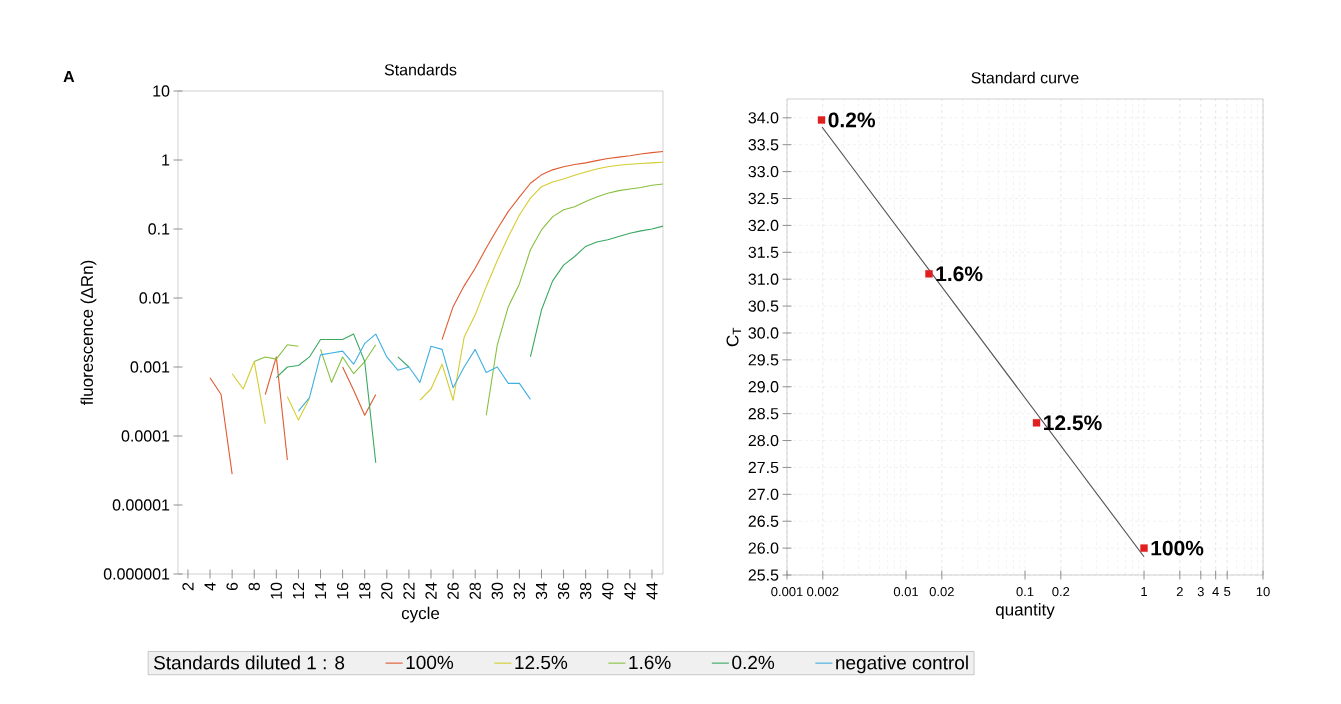  What do you see at coordinates (1227, 592) in the screenshot?
I see `x-tick-label: 5` at bounding box center [1227, 592].